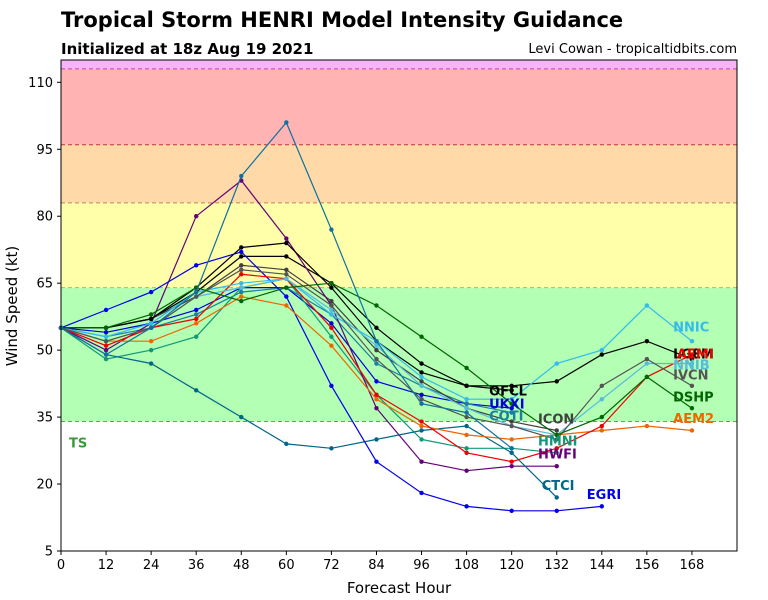 This screenshot has width=768, height=600. Describe the element at coordinates (196, 565) in the screenshot. I see `x-tick-label: 36` at that location.